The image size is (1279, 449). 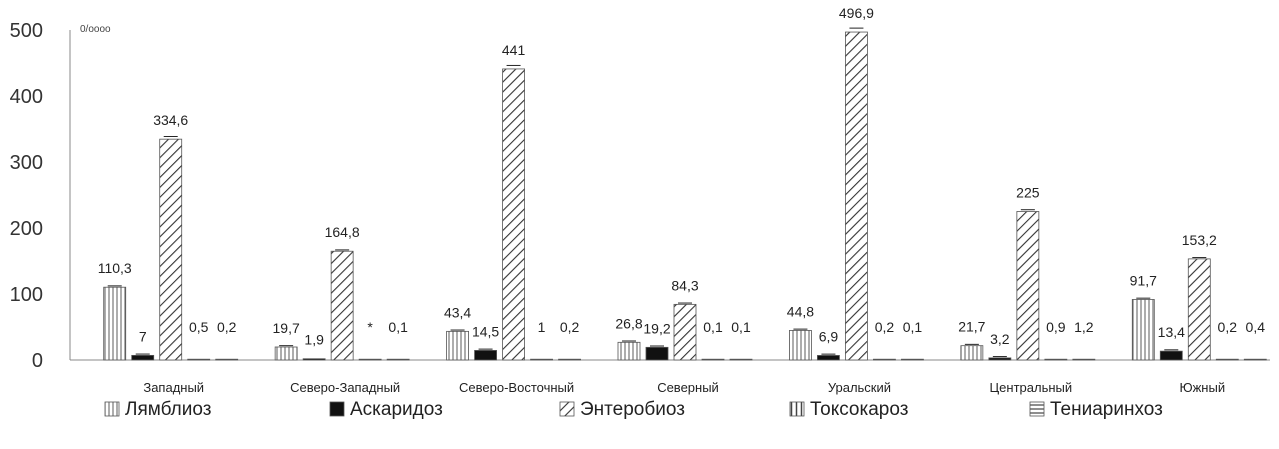 What do you see at coordinates (1028, 193) in the screenshot?
I see `data-label: 225` at bounding box center [1028, 193].